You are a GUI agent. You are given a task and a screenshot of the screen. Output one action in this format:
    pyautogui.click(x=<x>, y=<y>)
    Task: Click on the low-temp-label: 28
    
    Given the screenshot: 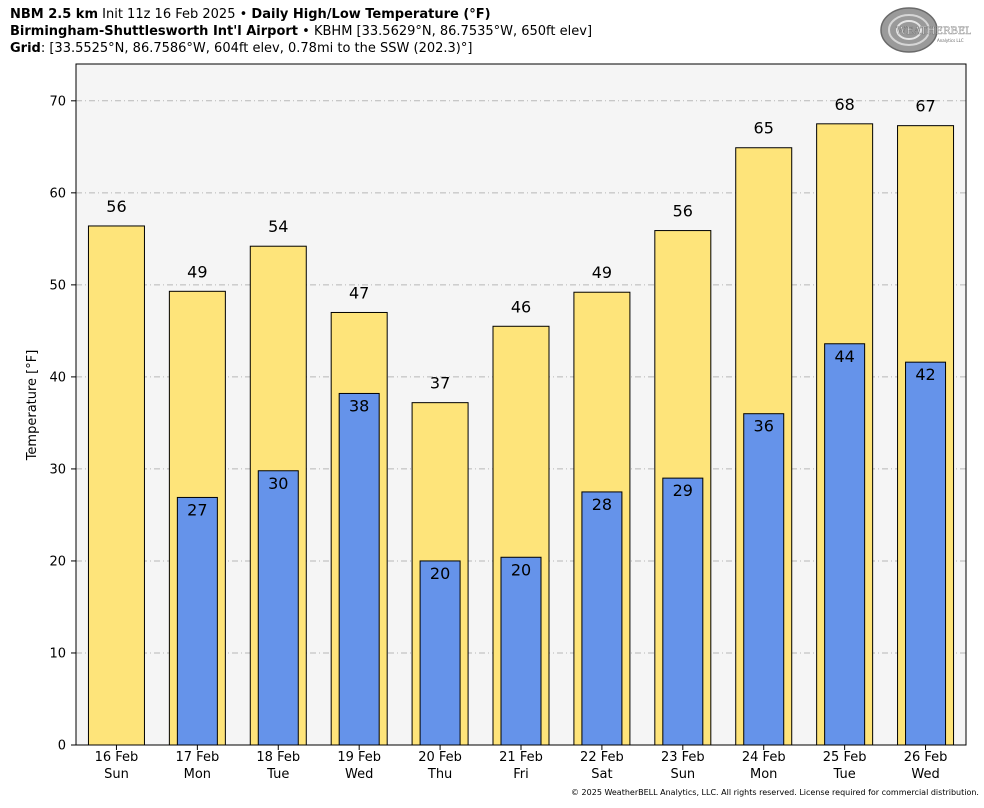 What is the action you would take?
    pyautogui.click(x=602, y=504)
    